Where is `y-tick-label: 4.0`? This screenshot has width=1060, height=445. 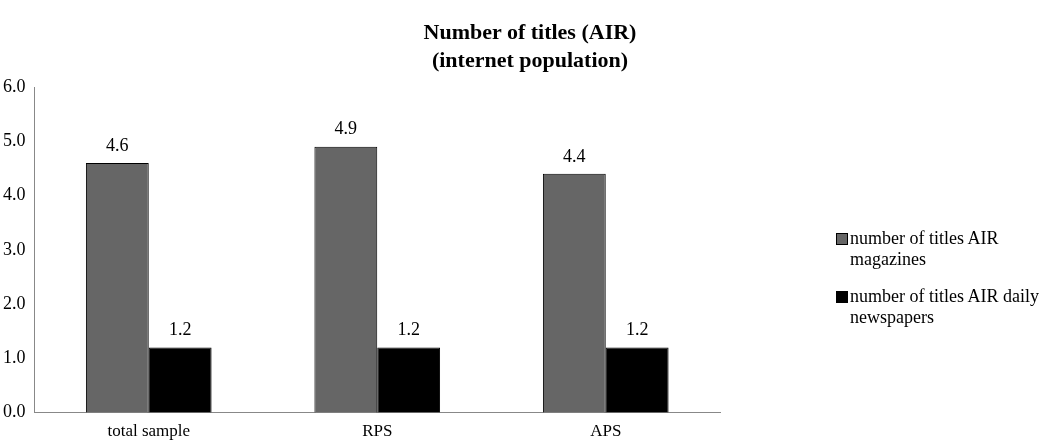 y-tick-label: 4.0 is located at coordinates (14, 194).